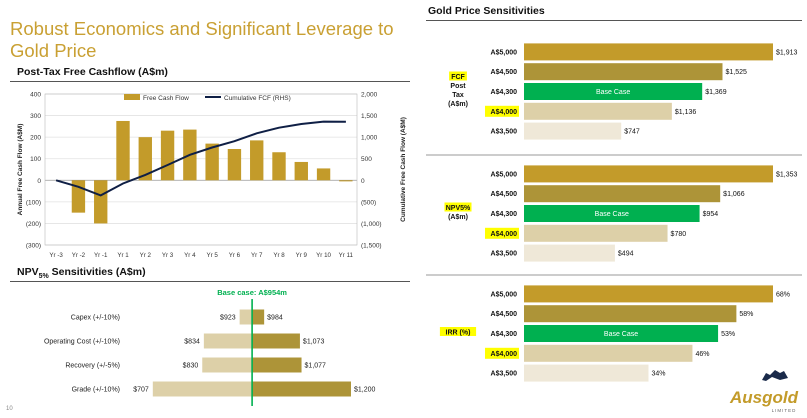 The height and width of the screenshot is (418, 807). What do you see at coordinates (679, 234) in the screenshot?
I see `gold-value-label: $780` at bounding box center [679, 234].